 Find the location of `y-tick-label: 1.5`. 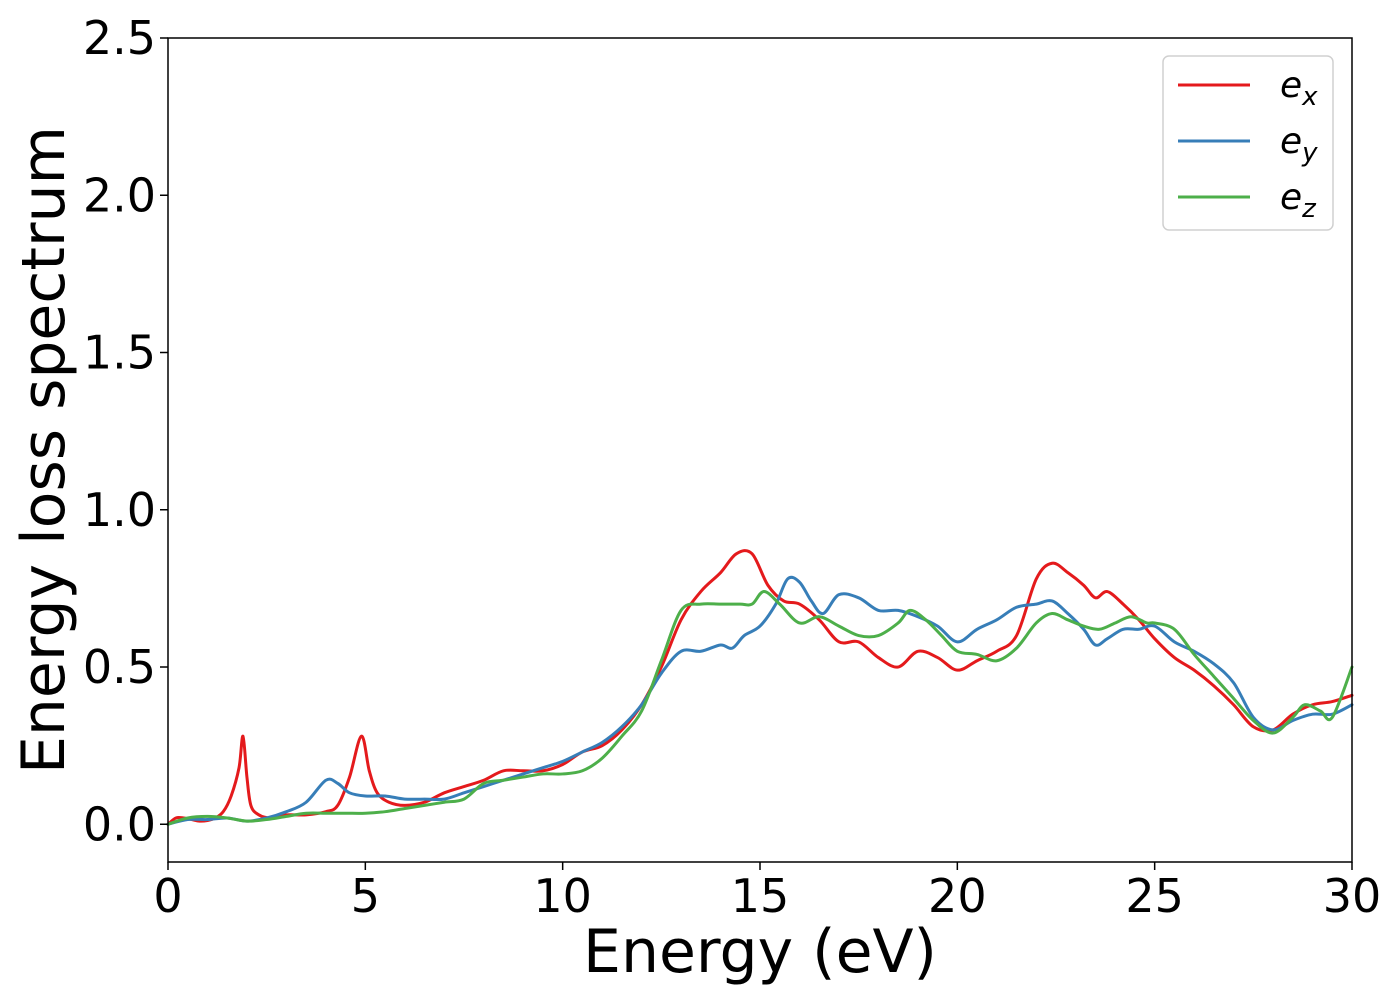

y-tick-label: 1.5 is located at coordinates (119, 353).